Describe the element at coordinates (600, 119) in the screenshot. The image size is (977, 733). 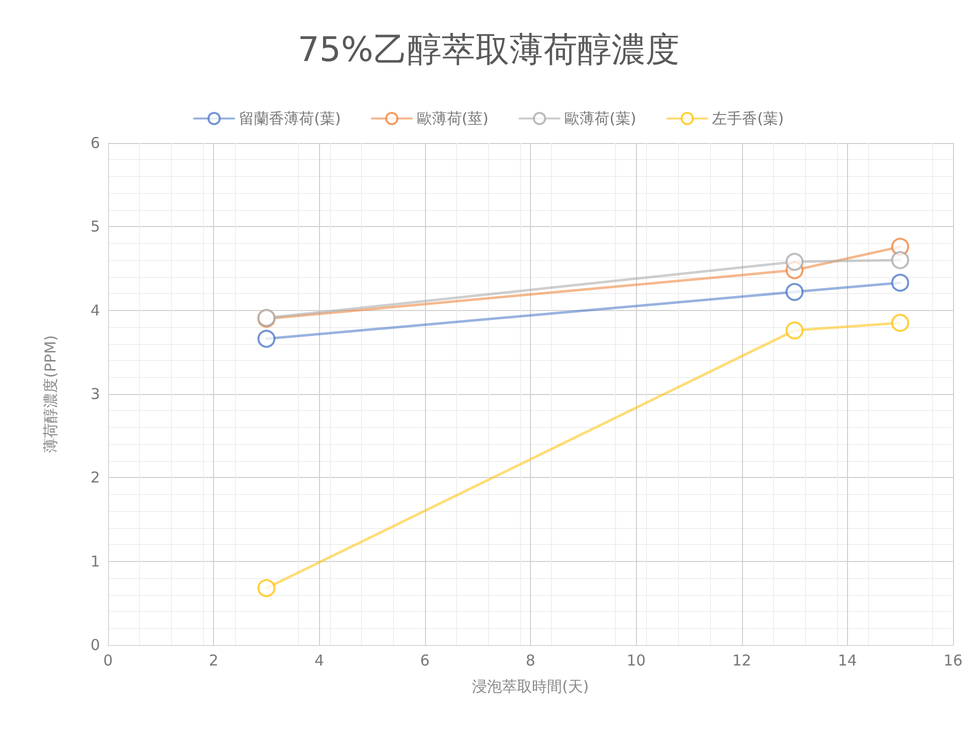
I see `legend-label: 歐薄荷(葉)` at that location.